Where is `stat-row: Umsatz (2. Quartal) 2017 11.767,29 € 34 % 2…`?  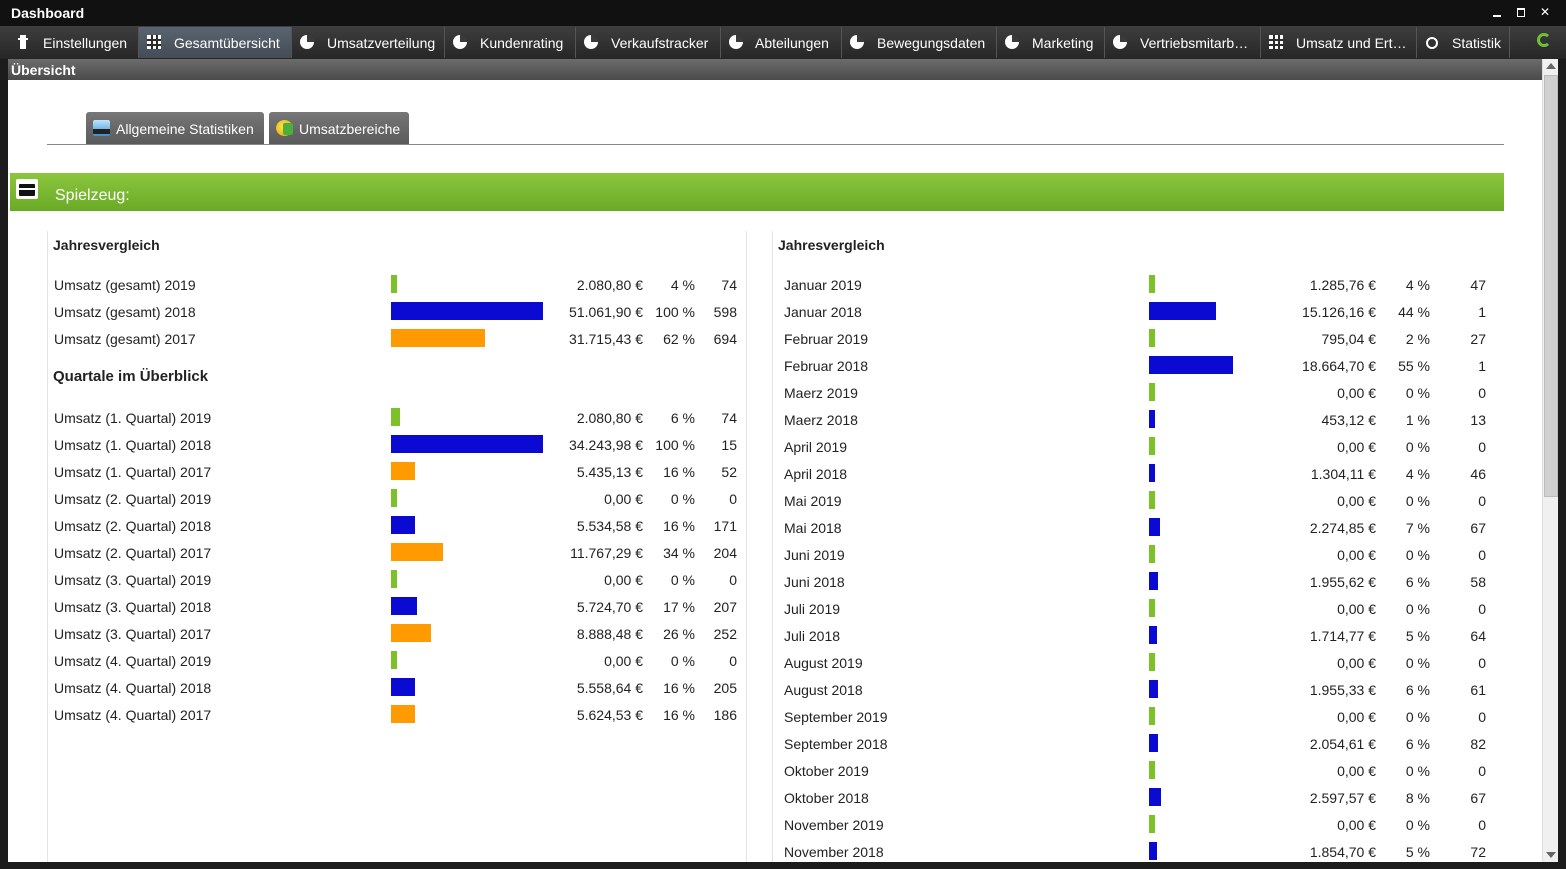 stat-row: Umsatz (2. Quartal) 2017 11.767,29 € 34 % 2… is located at coordinates (395, 556).